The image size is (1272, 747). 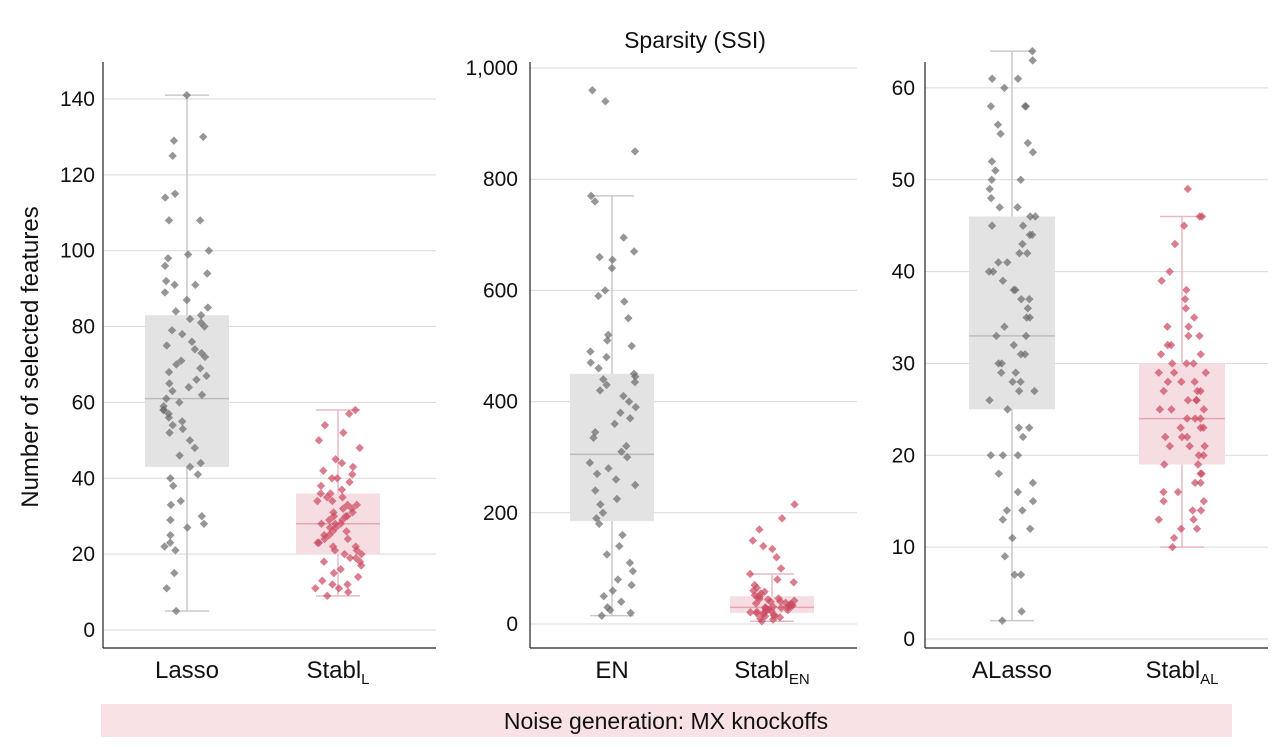 What do you see at coordinates (187, 391) in the screenshot?
I see `iqr-box` at bounding box center [187, 391].